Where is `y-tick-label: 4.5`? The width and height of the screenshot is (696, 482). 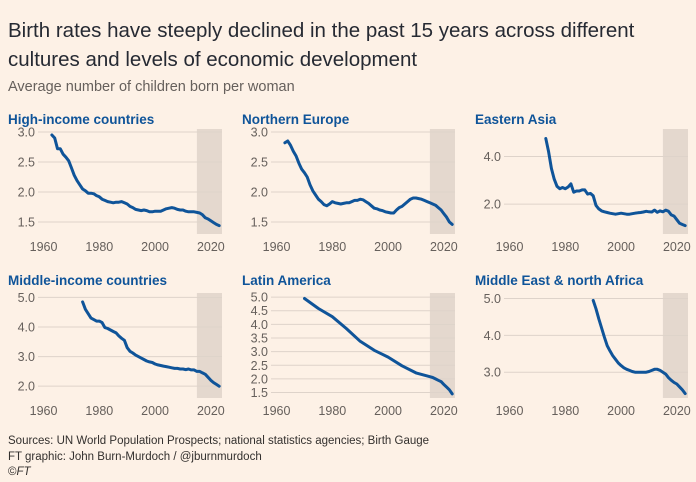
y-tick-label: 4.5 is located at coordinates (259, 311).